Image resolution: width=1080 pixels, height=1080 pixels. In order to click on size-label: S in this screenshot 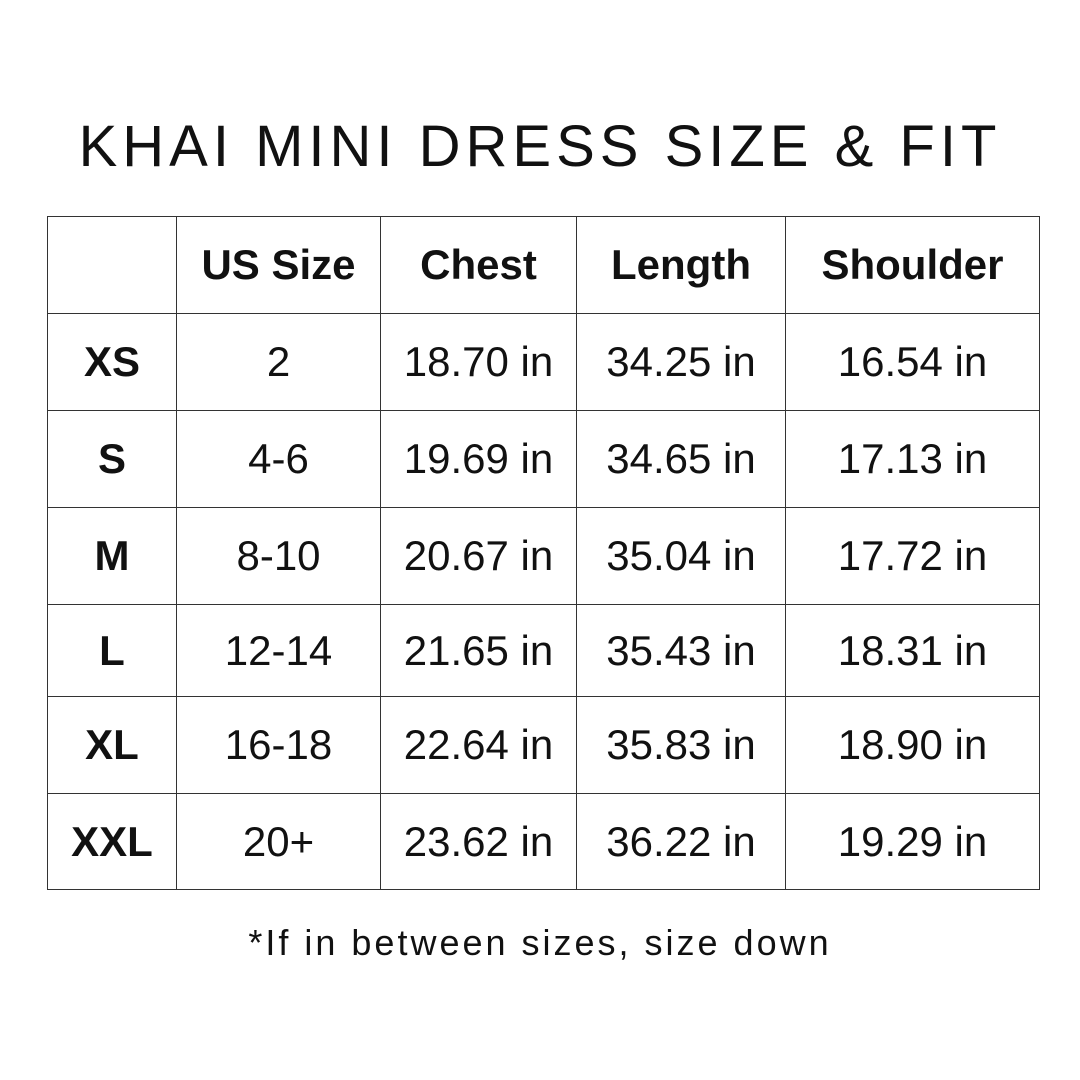, I will do `click(112, 459)`.